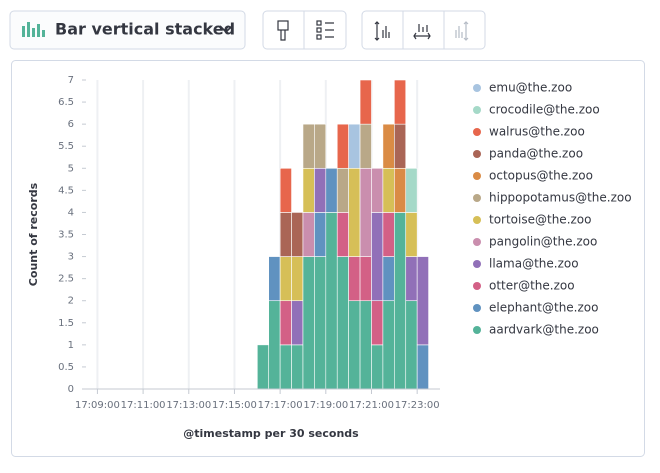 The height and width of the screenshot is (473, 660). I want to click on y-tick-label: 2, so click(71, 301).